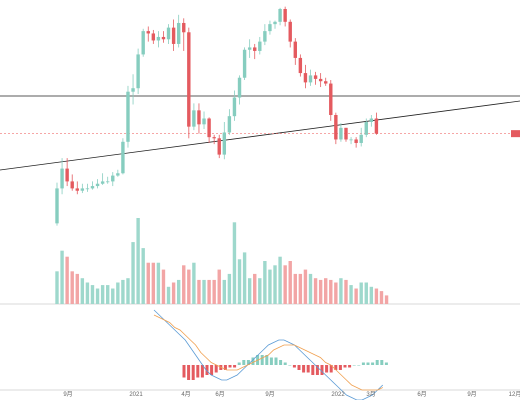 This screenshot has height=400, width=520. Describe the element at coordinates (291, 394) in the screenshot. I see `time-axis: 9月 2021 4月 6月 9月 2022 3月 6月 9月 12月` at that location.